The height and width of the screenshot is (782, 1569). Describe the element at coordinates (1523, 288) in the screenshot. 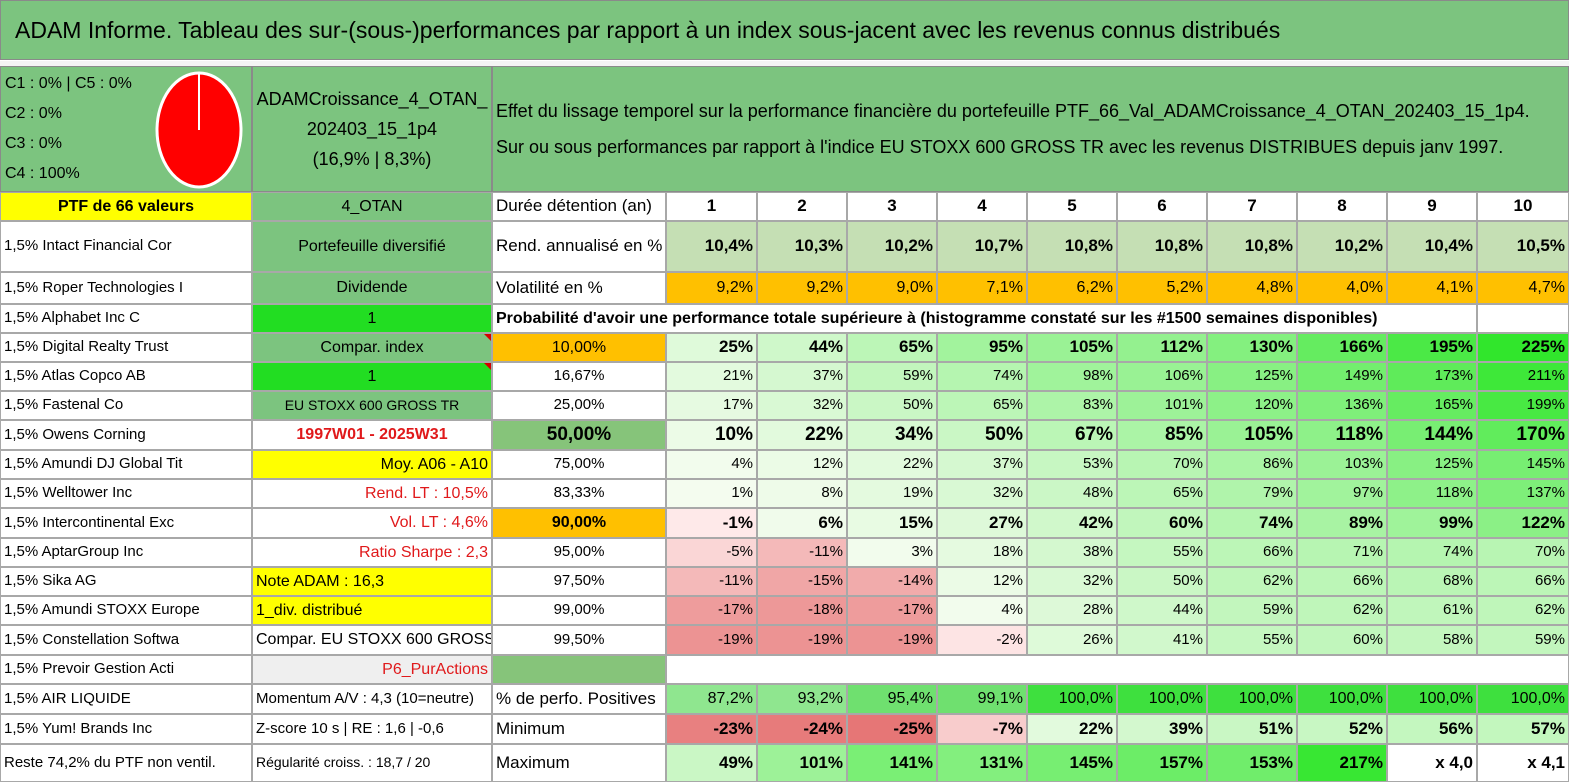

I see `volatility-cell: 4,7%` at that location.